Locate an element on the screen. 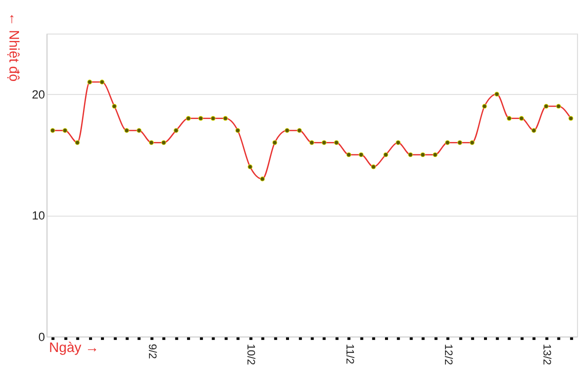 This screenshot has height=372, width=580. x-tick-label: 9/2 is located at coordinates (152, 351).